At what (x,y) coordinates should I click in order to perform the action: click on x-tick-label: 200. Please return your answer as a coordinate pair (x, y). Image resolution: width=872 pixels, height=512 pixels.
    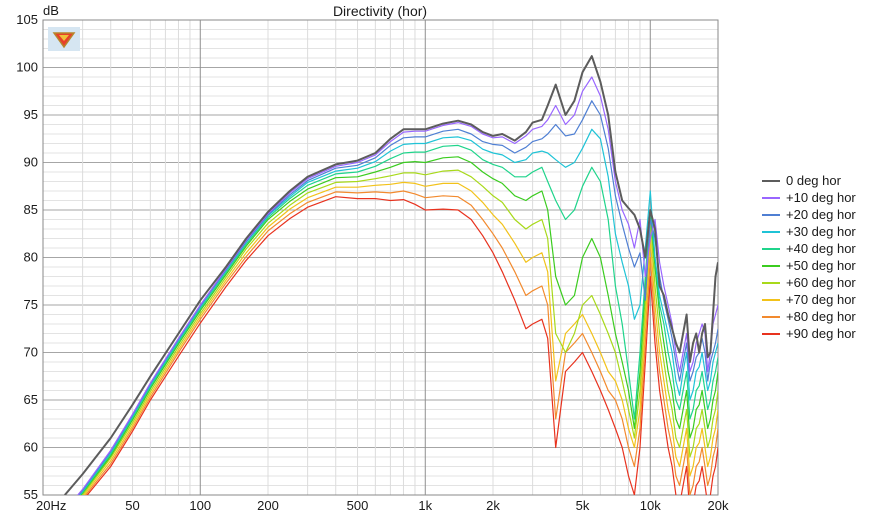
    Looking at the image, I should click on (268, 505).